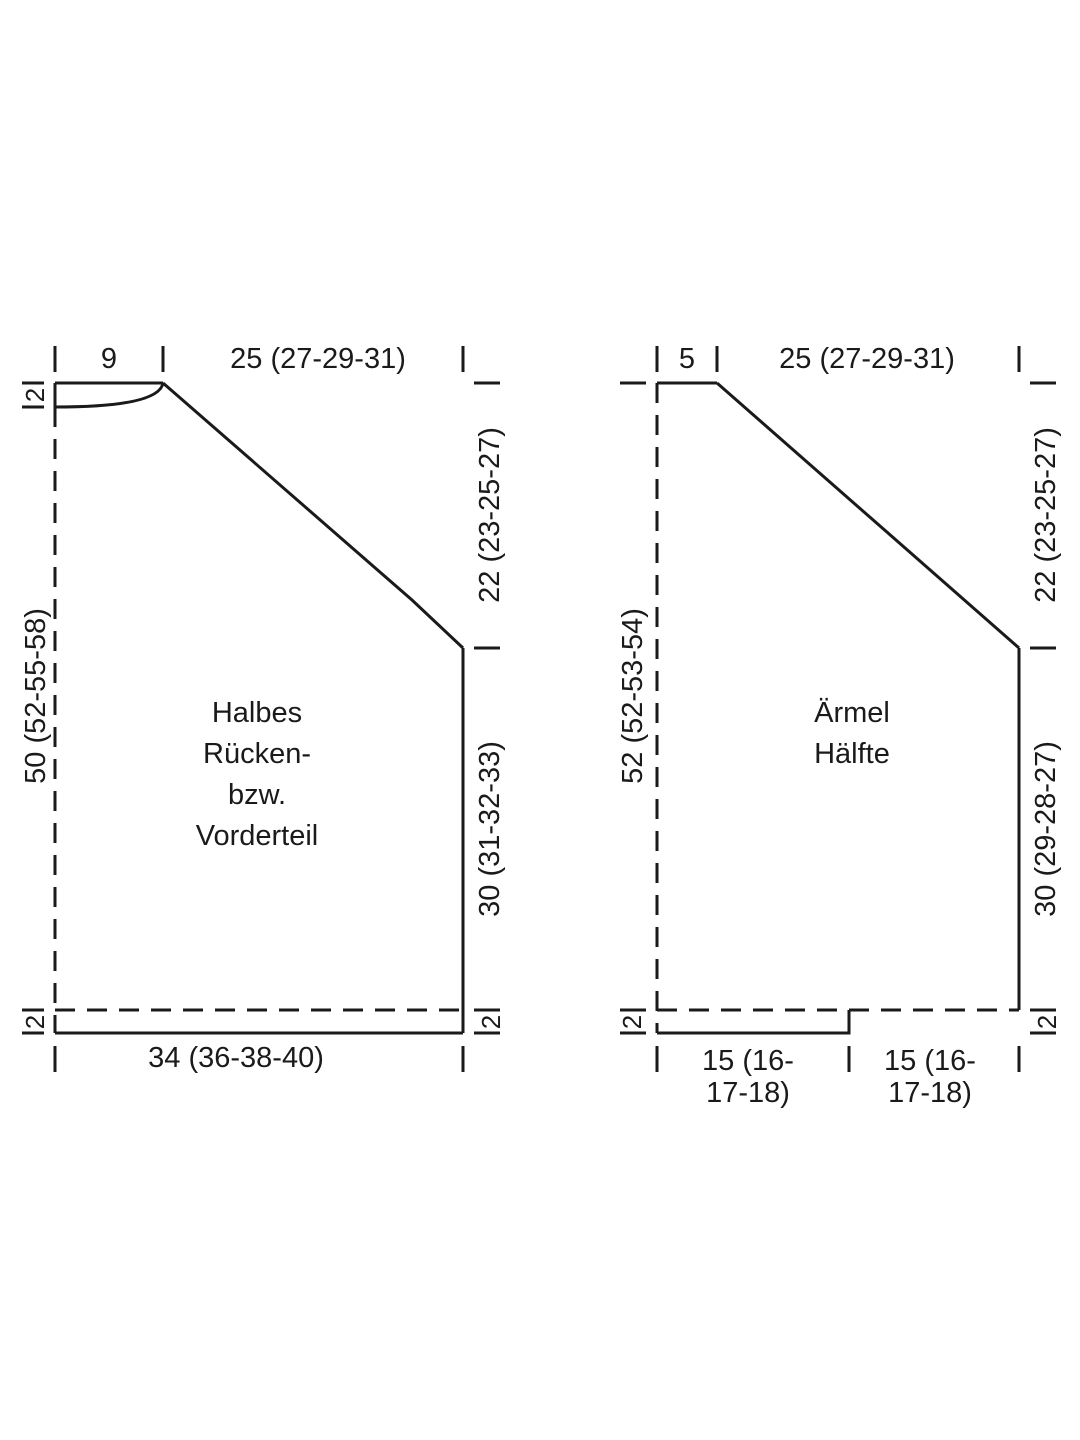 The width and height of the screenshot is (1080, 1440). Describe the element at coordinates (313, 515) in the screenshot. I see `shoulder-slope` at that location.